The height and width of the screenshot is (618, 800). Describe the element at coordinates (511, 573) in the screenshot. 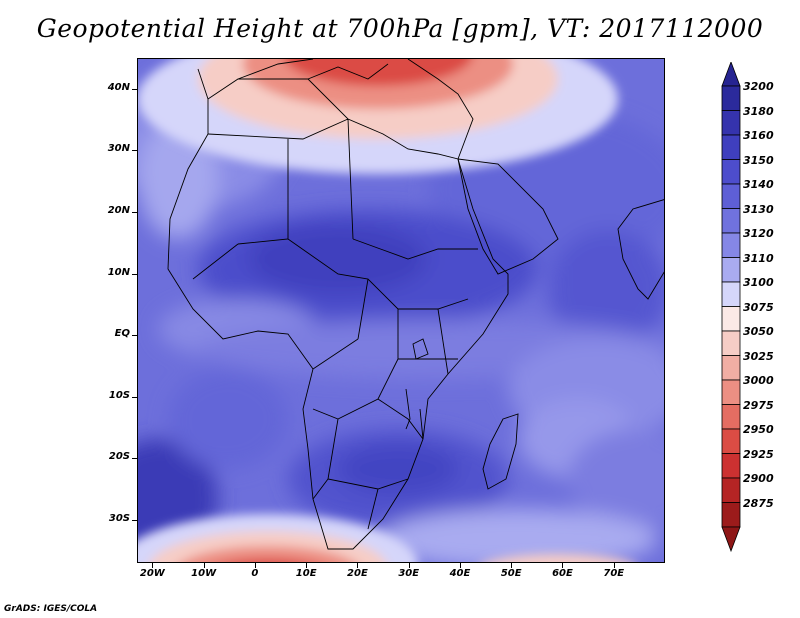

I see `lon-tick-label: 50E` at that location.